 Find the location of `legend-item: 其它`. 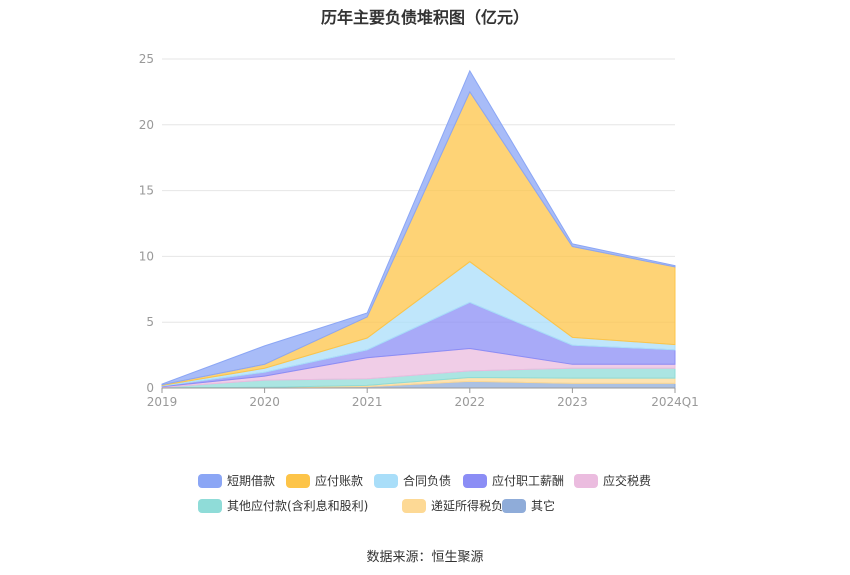

legend-item: 其它 is located at coordinates (528, 505).